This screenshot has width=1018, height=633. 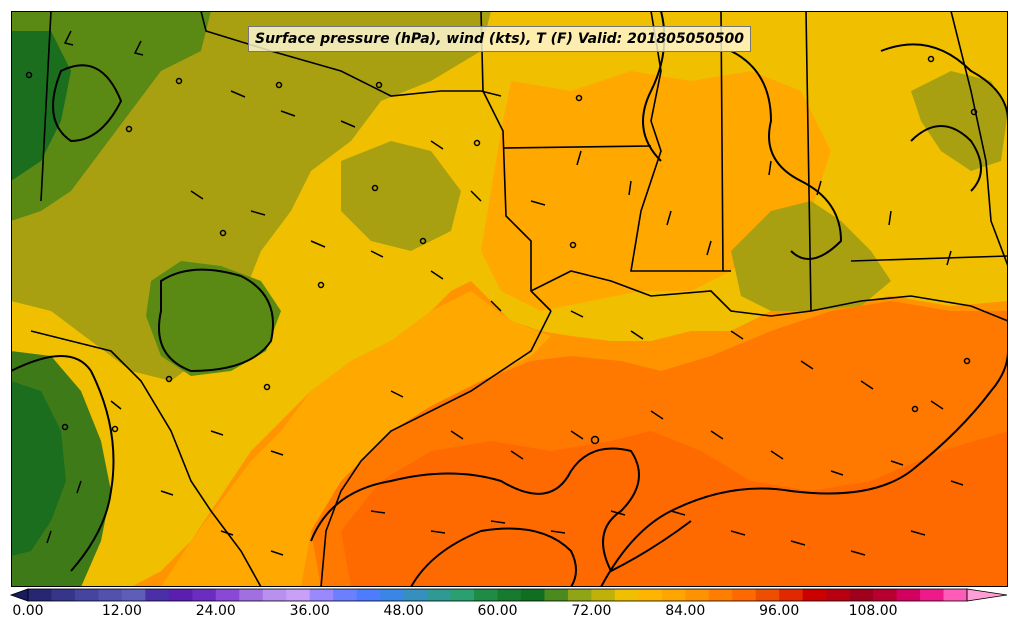 I want to click on green-patch-texas, so click(x=213, y=318).